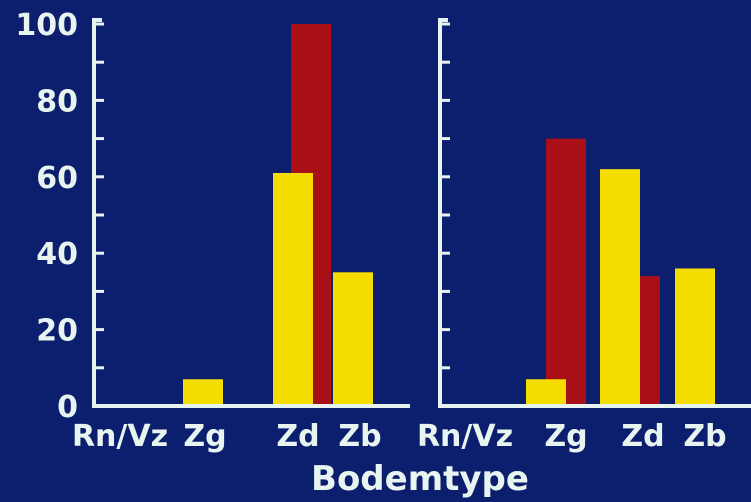 The height and width of the screenshot is (502, 751). I want to click on x-axis-label: Bodemtype, so click(420, 478).